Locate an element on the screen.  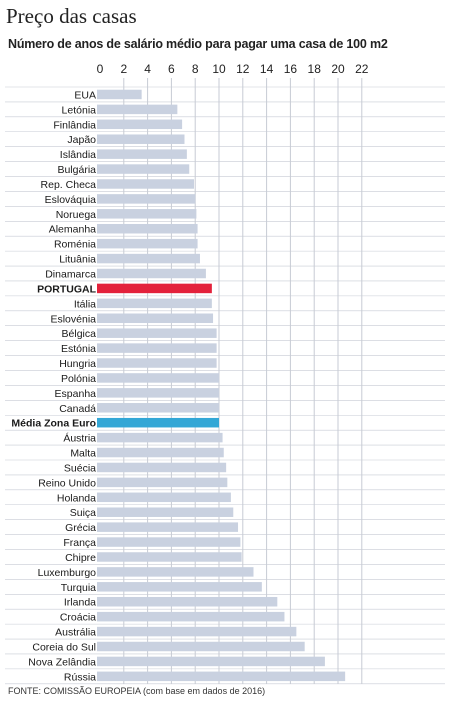
category-label: Hungria is located at coordinates (77, 364).